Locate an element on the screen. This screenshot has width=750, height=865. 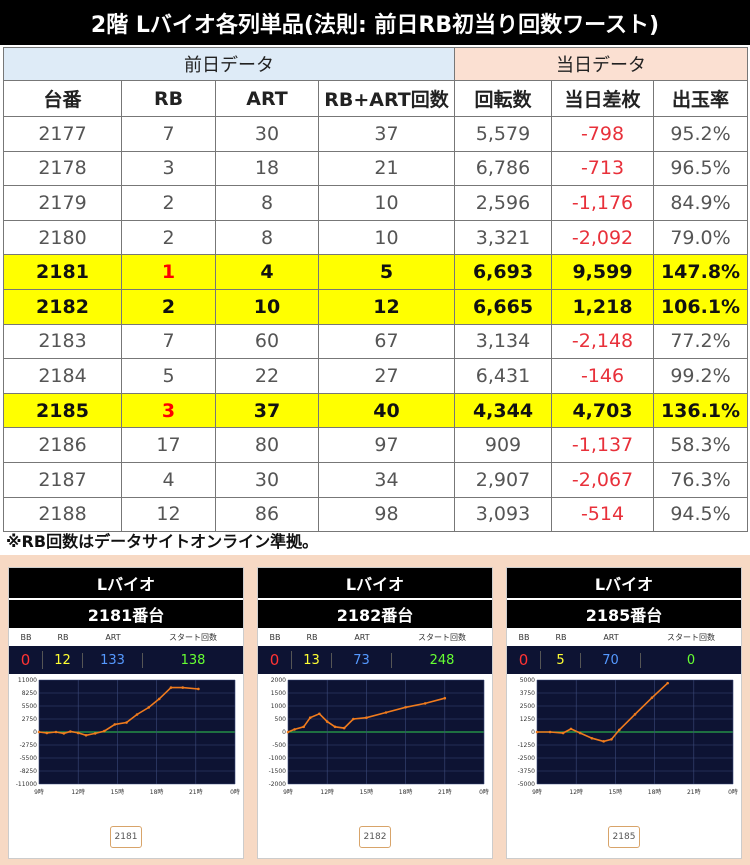
cell-spins: 6,786 is located at coordinates (503, 168).